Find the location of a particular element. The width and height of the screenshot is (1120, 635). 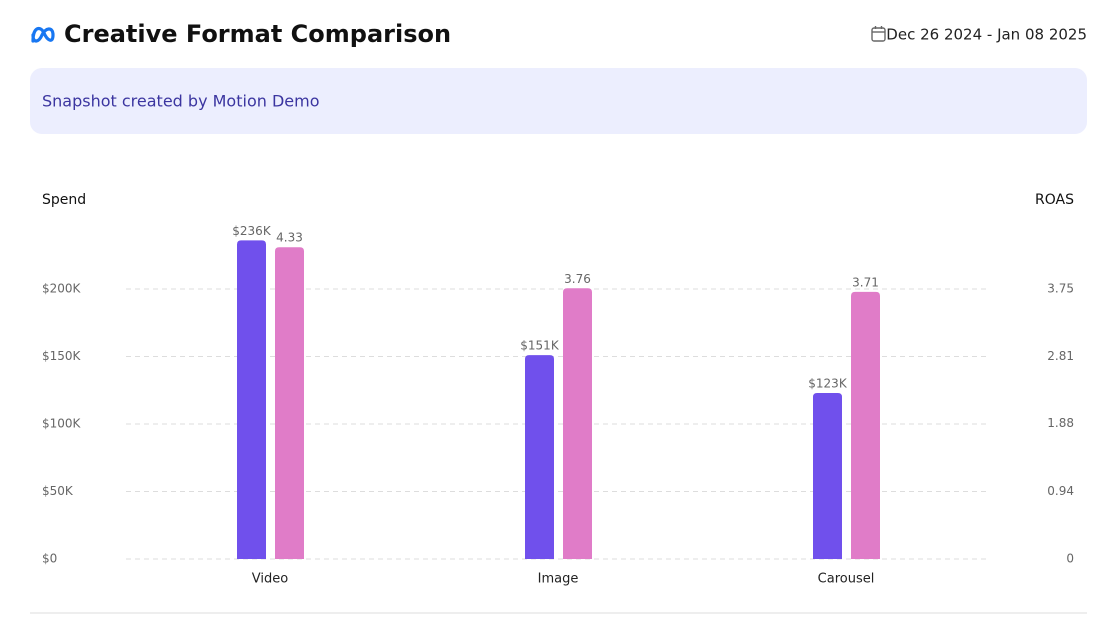

y-tick-label: $200K is located at coordinates (62, 289).